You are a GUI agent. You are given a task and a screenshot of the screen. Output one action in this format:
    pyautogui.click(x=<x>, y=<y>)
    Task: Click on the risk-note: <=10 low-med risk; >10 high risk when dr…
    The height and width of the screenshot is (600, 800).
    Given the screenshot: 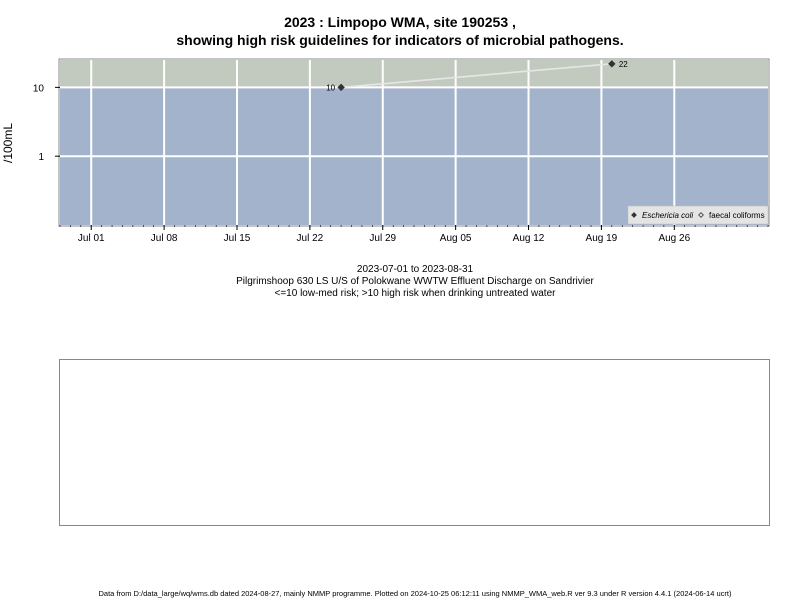 What is the action you would take?
    pyautogui.click(x=415, y=293)
    